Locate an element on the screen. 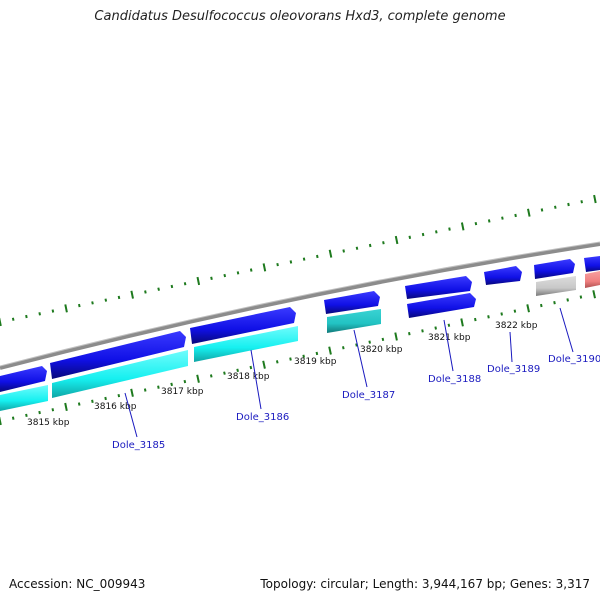 This screenshot has width=600, height=600. feature-pink is located at coordinates (592, 279).